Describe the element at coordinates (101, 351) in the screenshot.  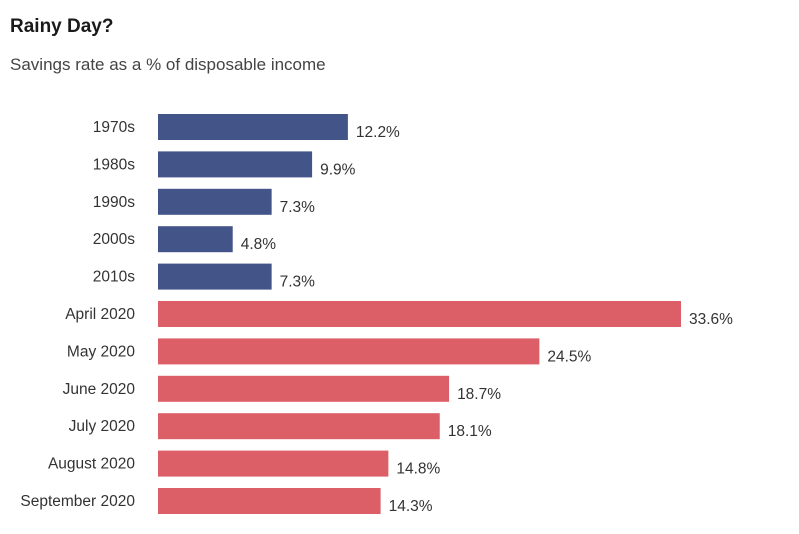
I see `category-label: May 2020` at that location.